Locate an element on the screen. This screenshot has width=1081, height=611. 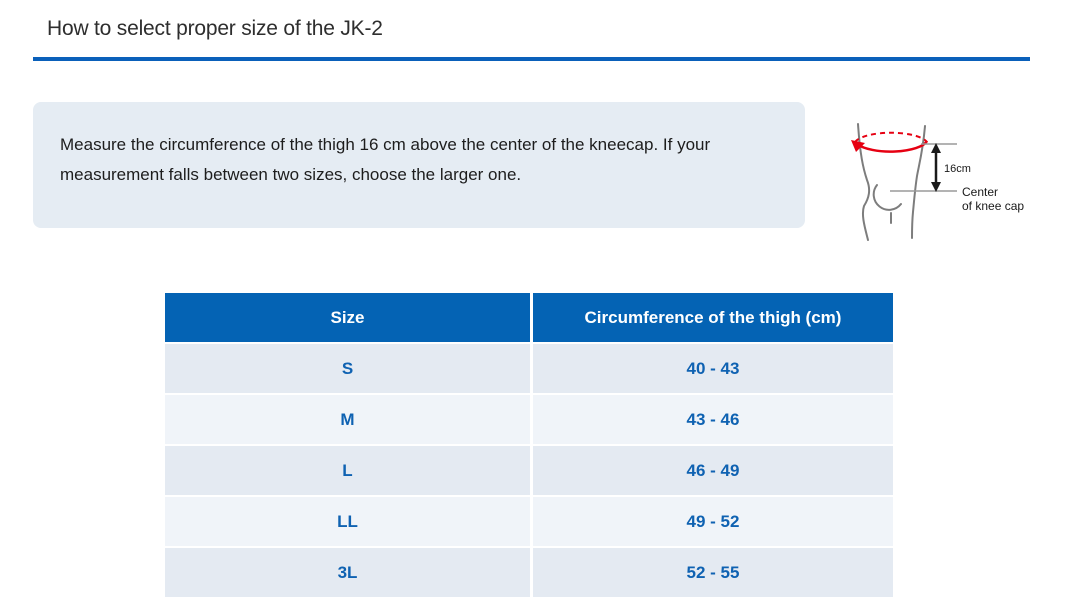
leg-outline-icon is located at coordinates (891, 182).